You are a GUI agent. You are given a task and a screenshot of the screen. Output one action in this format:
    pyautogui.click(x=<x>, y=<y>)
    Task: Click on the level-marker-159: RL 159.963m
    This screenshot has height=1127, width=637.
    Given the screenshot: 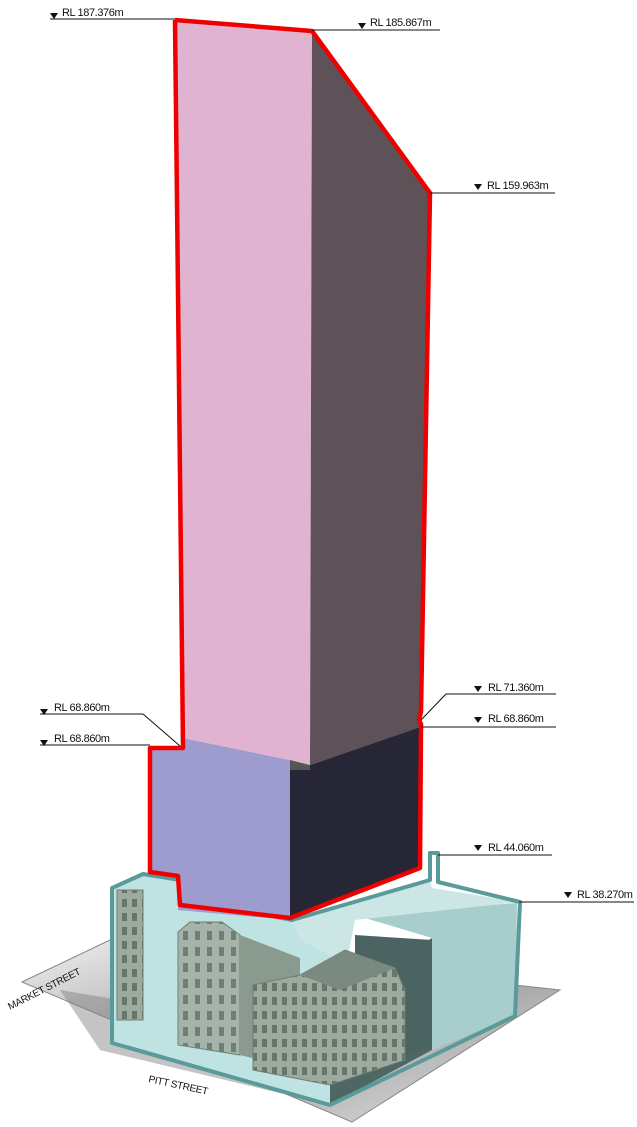 What is the action you would take?
    pyautogui.click(x=492, y=187)
    